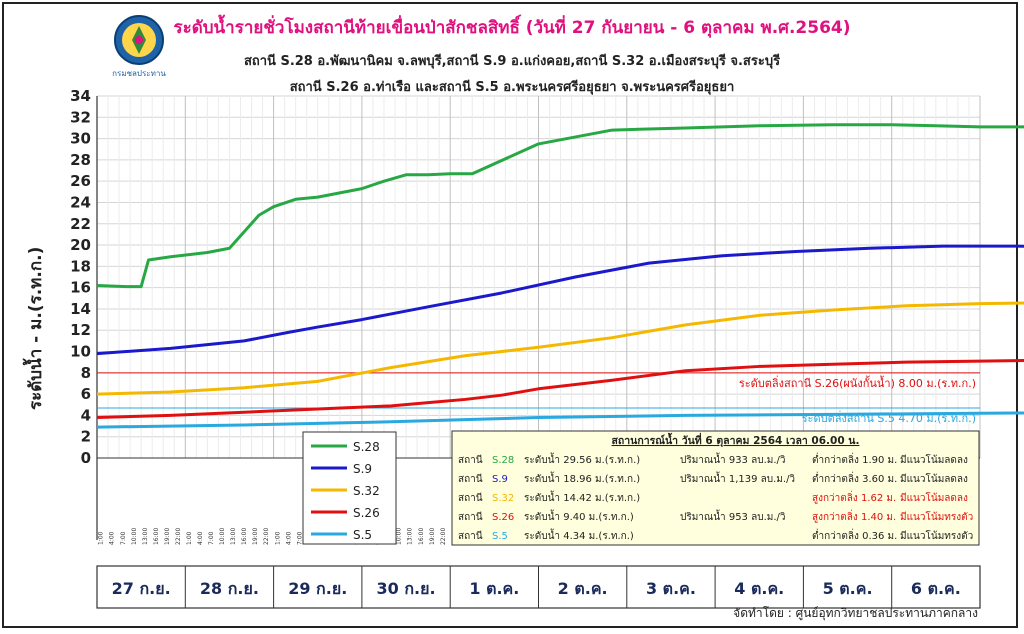 The width and height of the screenshot is (1024, 634). What do you see at coordinates (80, 160) in the screenshot?
I see `y-tick-label: 28` at bounding box center [80, 160].